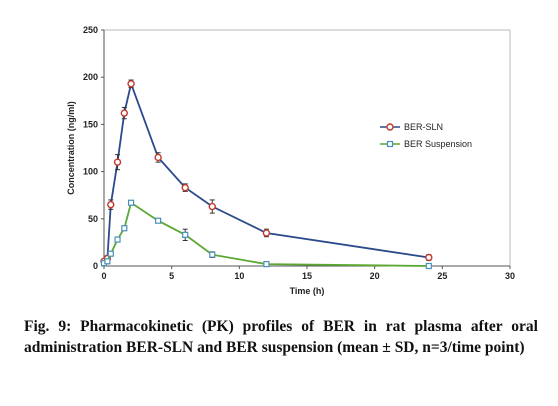  Describe the element at coordinates (103, 276) in the screenshot. I see `x-tick-label: 0` at that location.